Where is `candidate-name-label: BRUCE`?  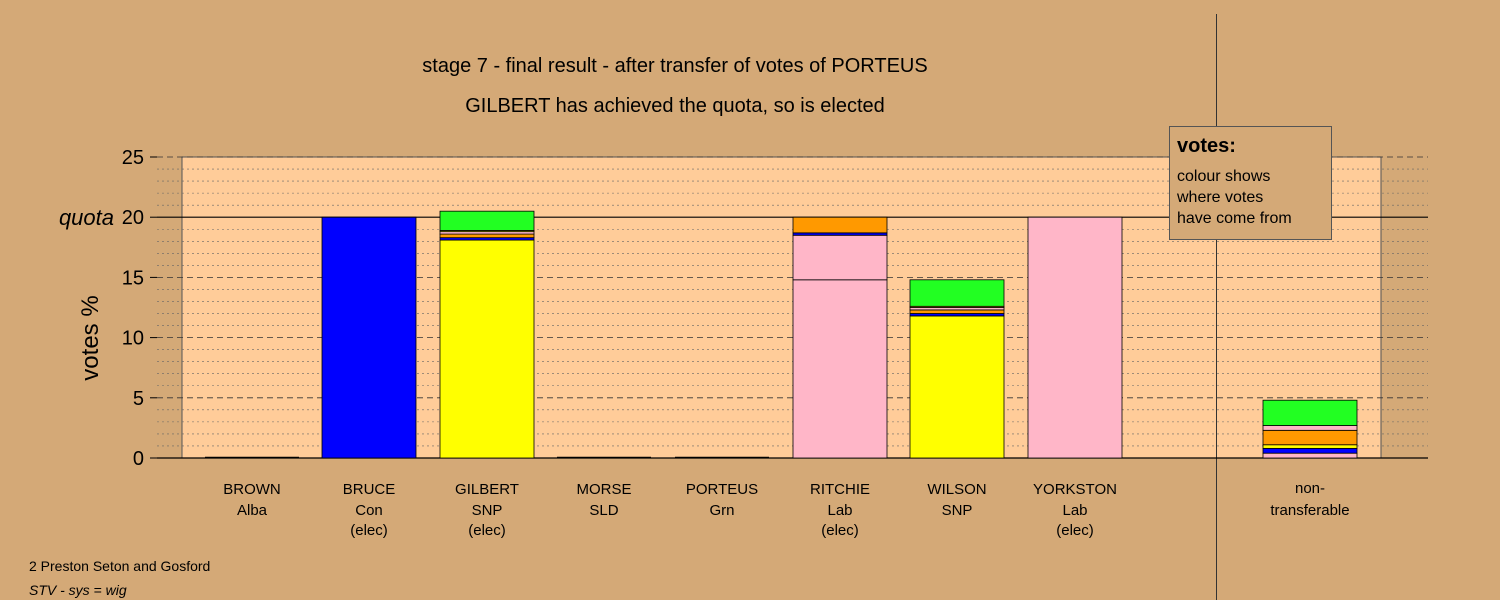 candidate-name-label: BRUCE is located at coordinates (369, 489).